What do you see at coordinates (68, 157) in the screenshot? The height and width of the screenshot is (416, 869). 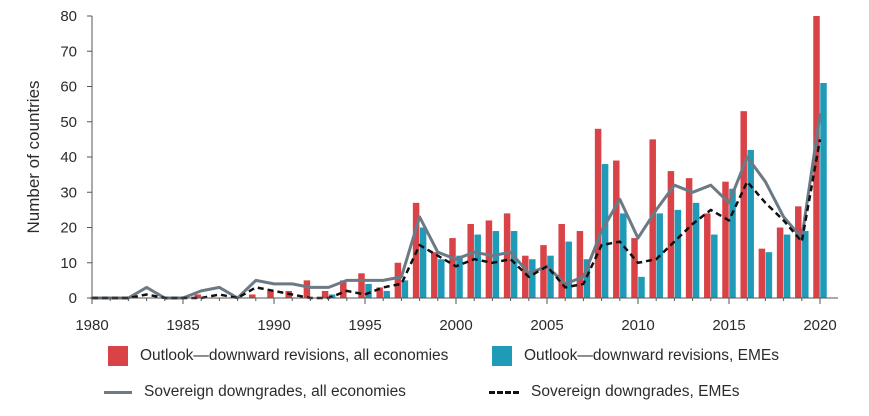 I see `y-tick-label: 40` at bounding box center [68, 157].